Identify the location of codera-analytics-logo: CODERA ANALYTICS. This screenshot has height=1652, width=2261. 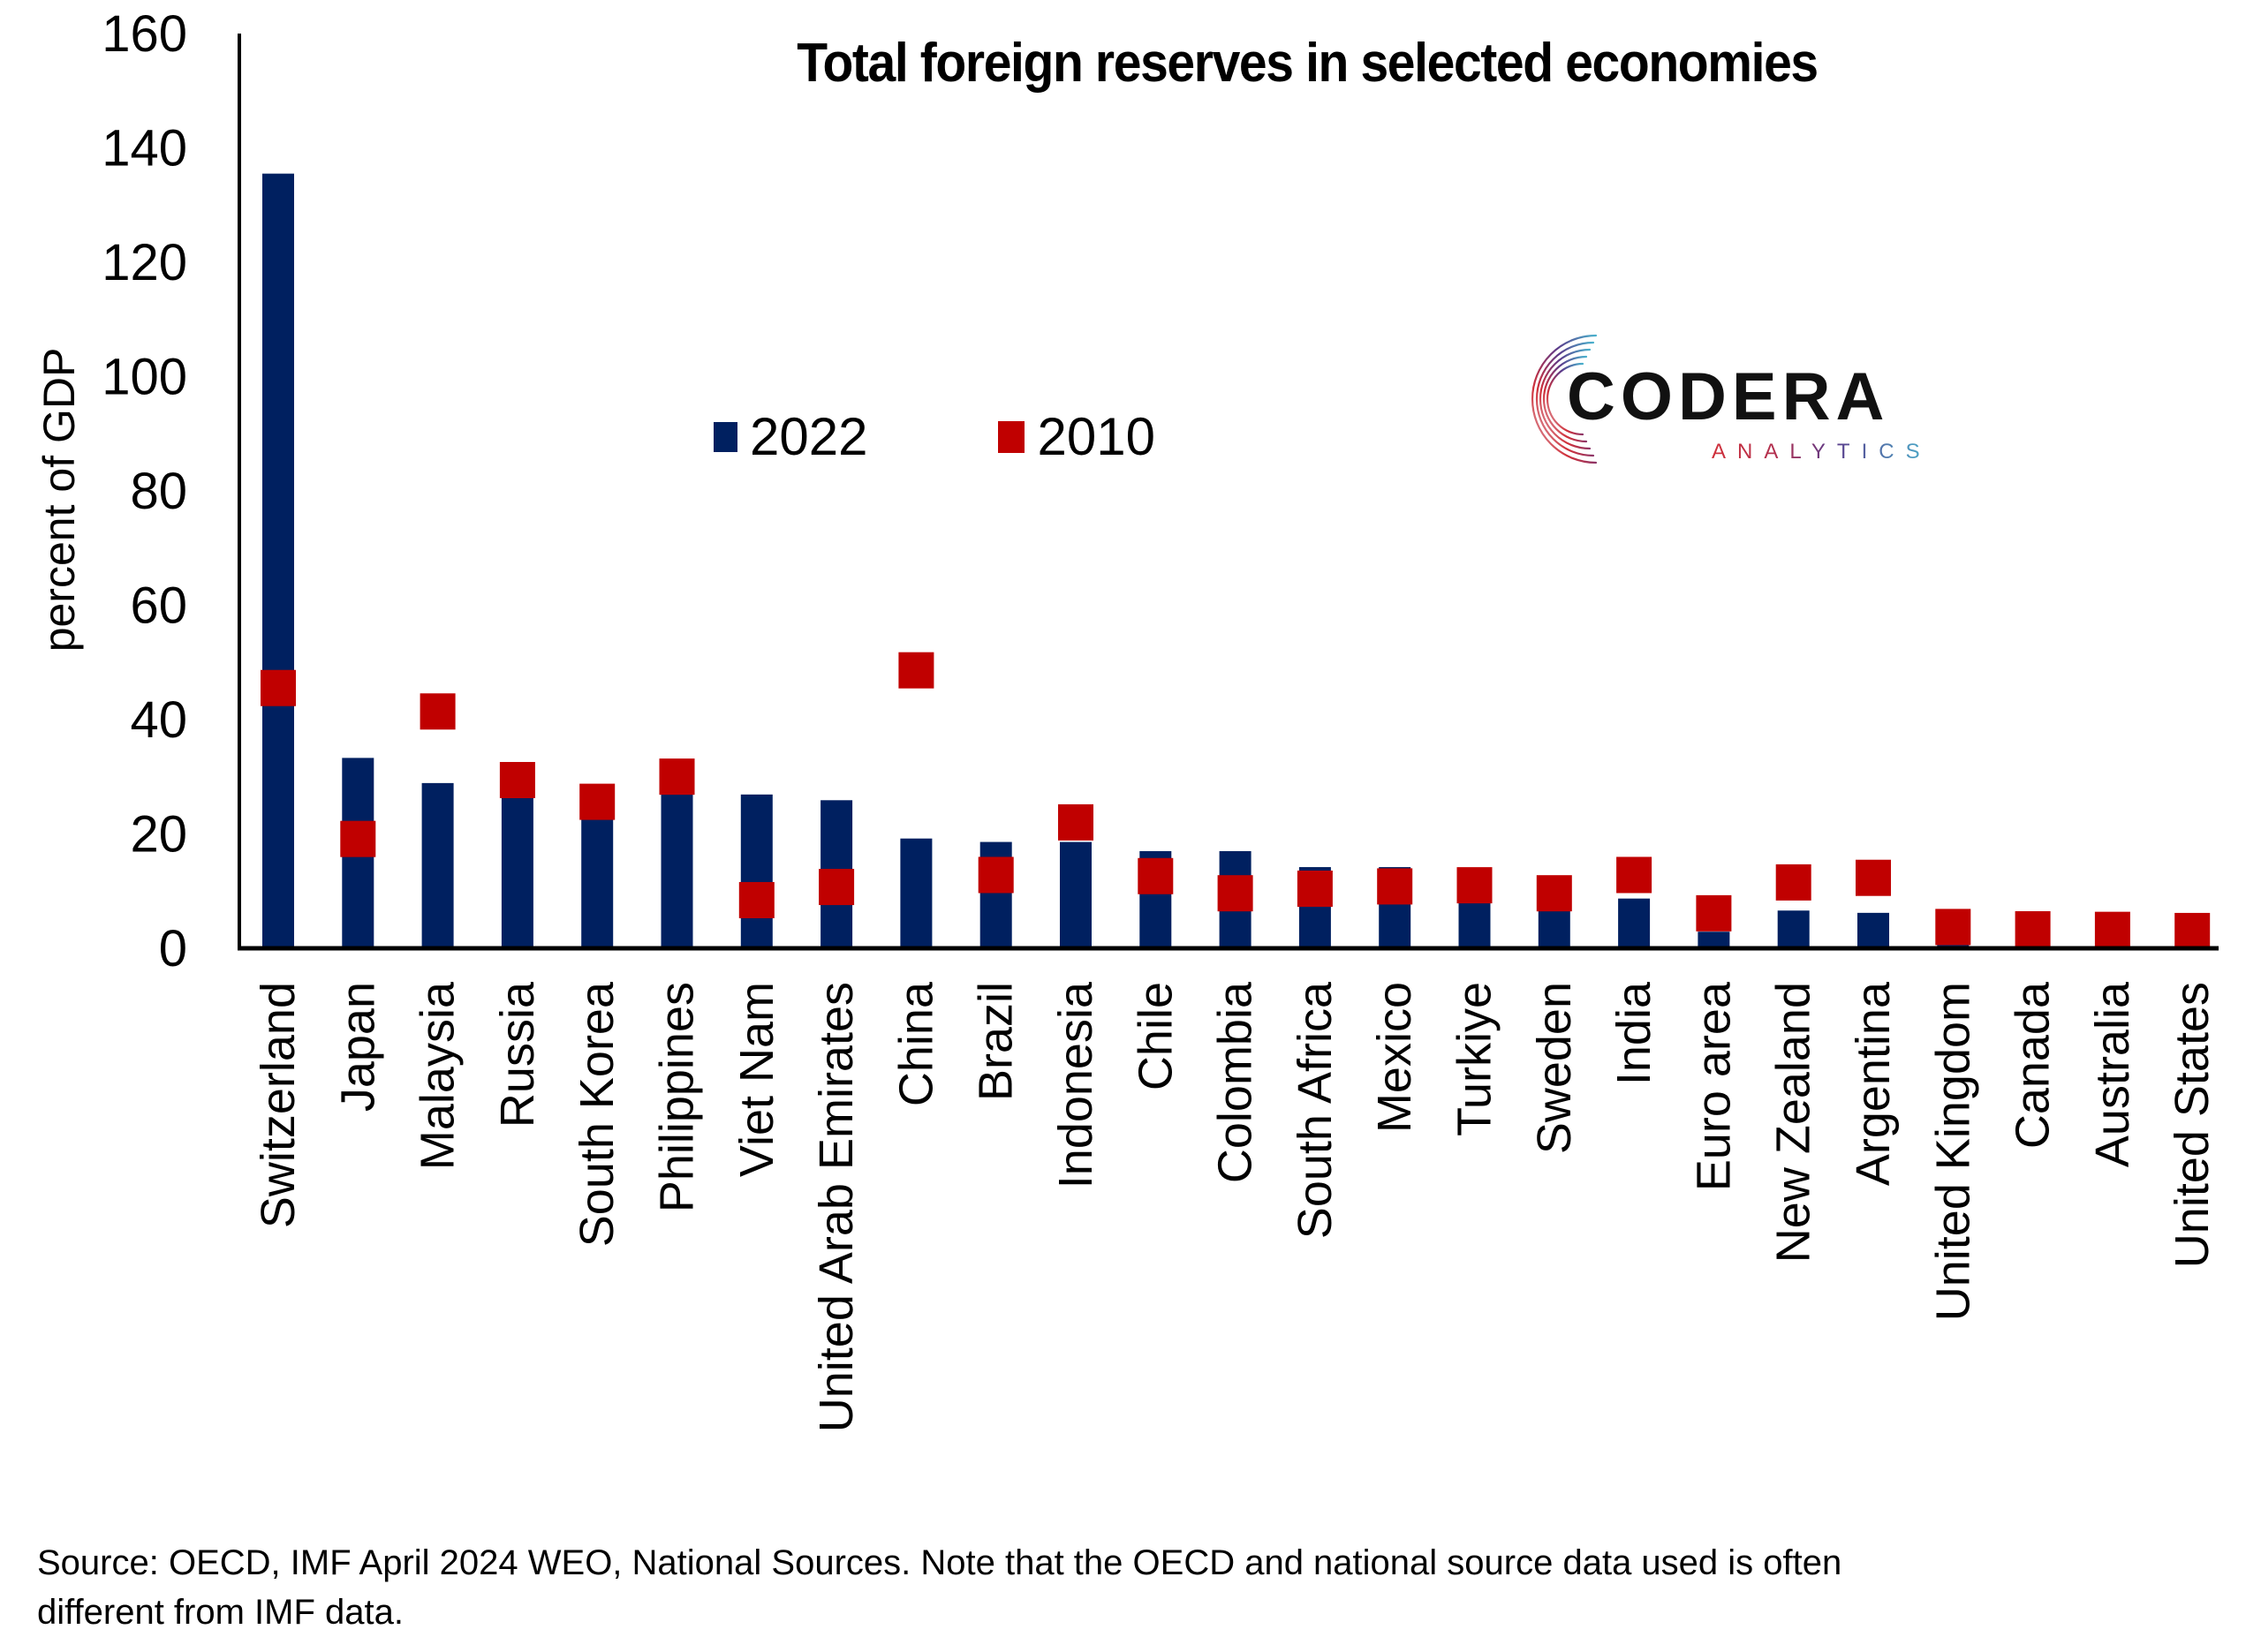
(1719, 399).